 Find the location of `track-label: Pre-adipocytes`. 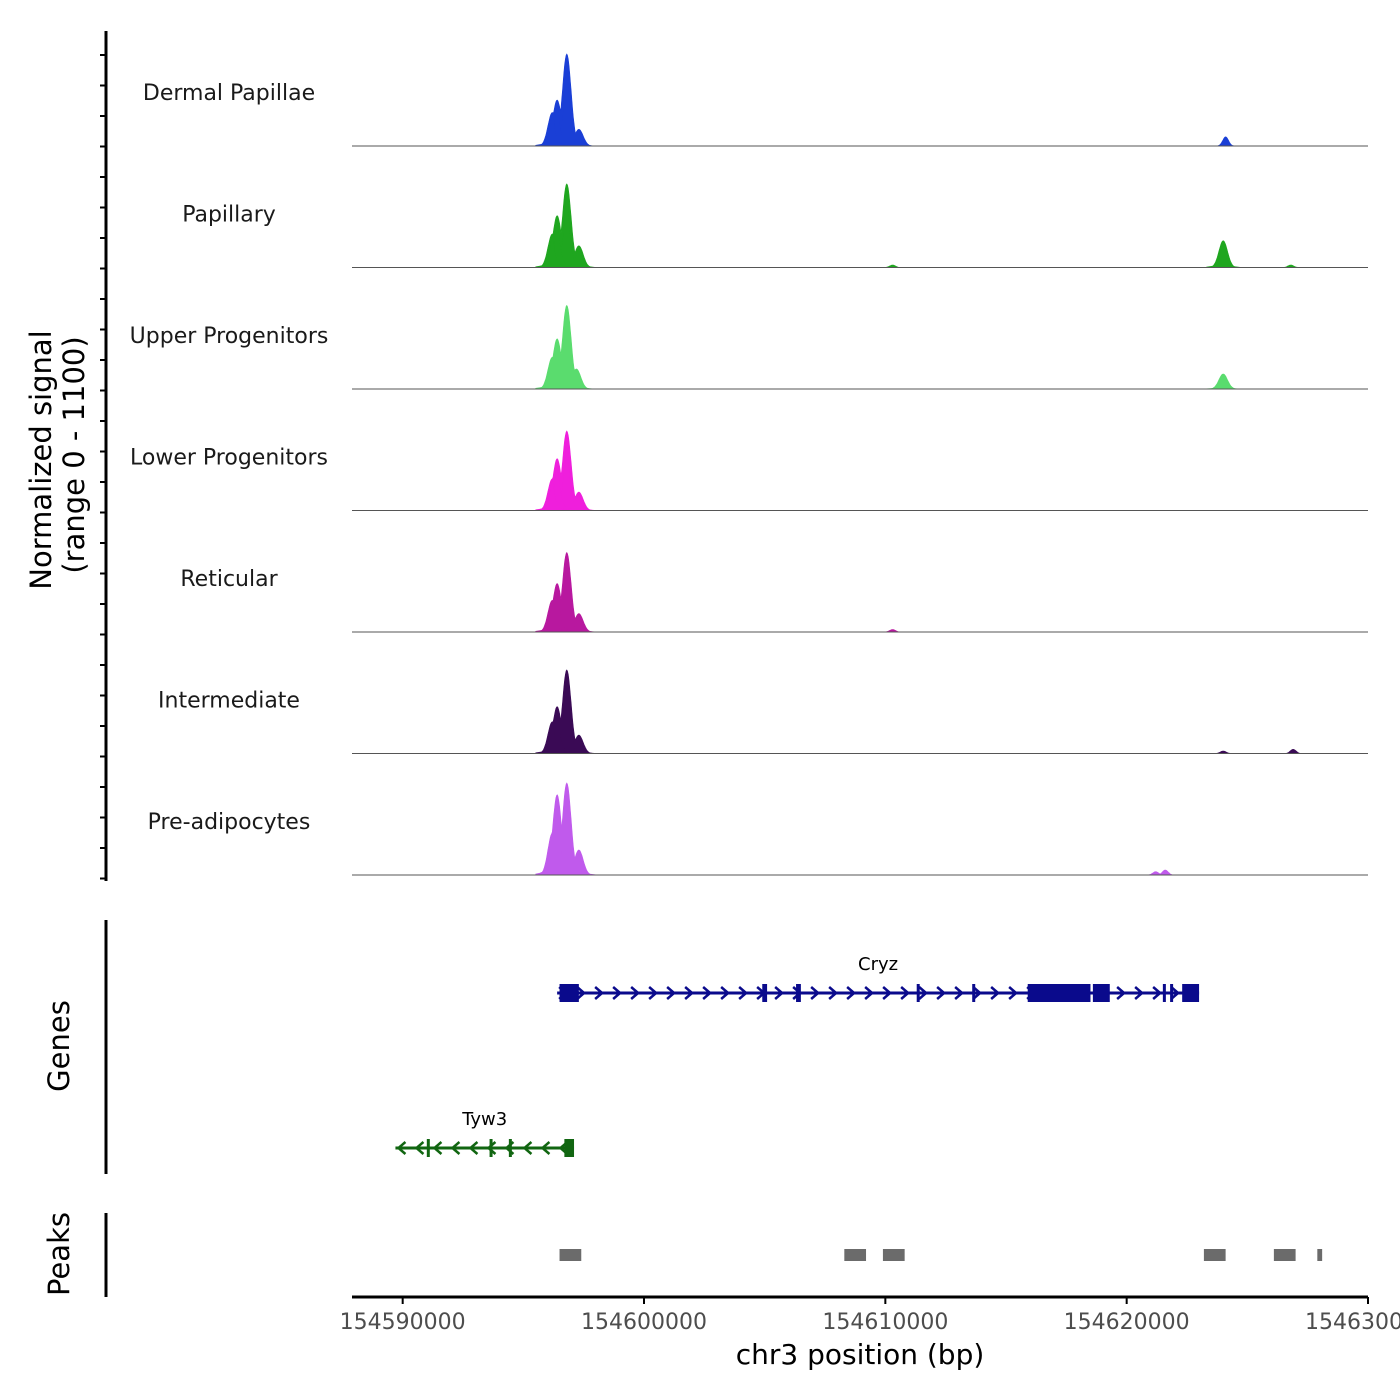

track-label: Pre-adipocytes is located at coordinates (229, 822).